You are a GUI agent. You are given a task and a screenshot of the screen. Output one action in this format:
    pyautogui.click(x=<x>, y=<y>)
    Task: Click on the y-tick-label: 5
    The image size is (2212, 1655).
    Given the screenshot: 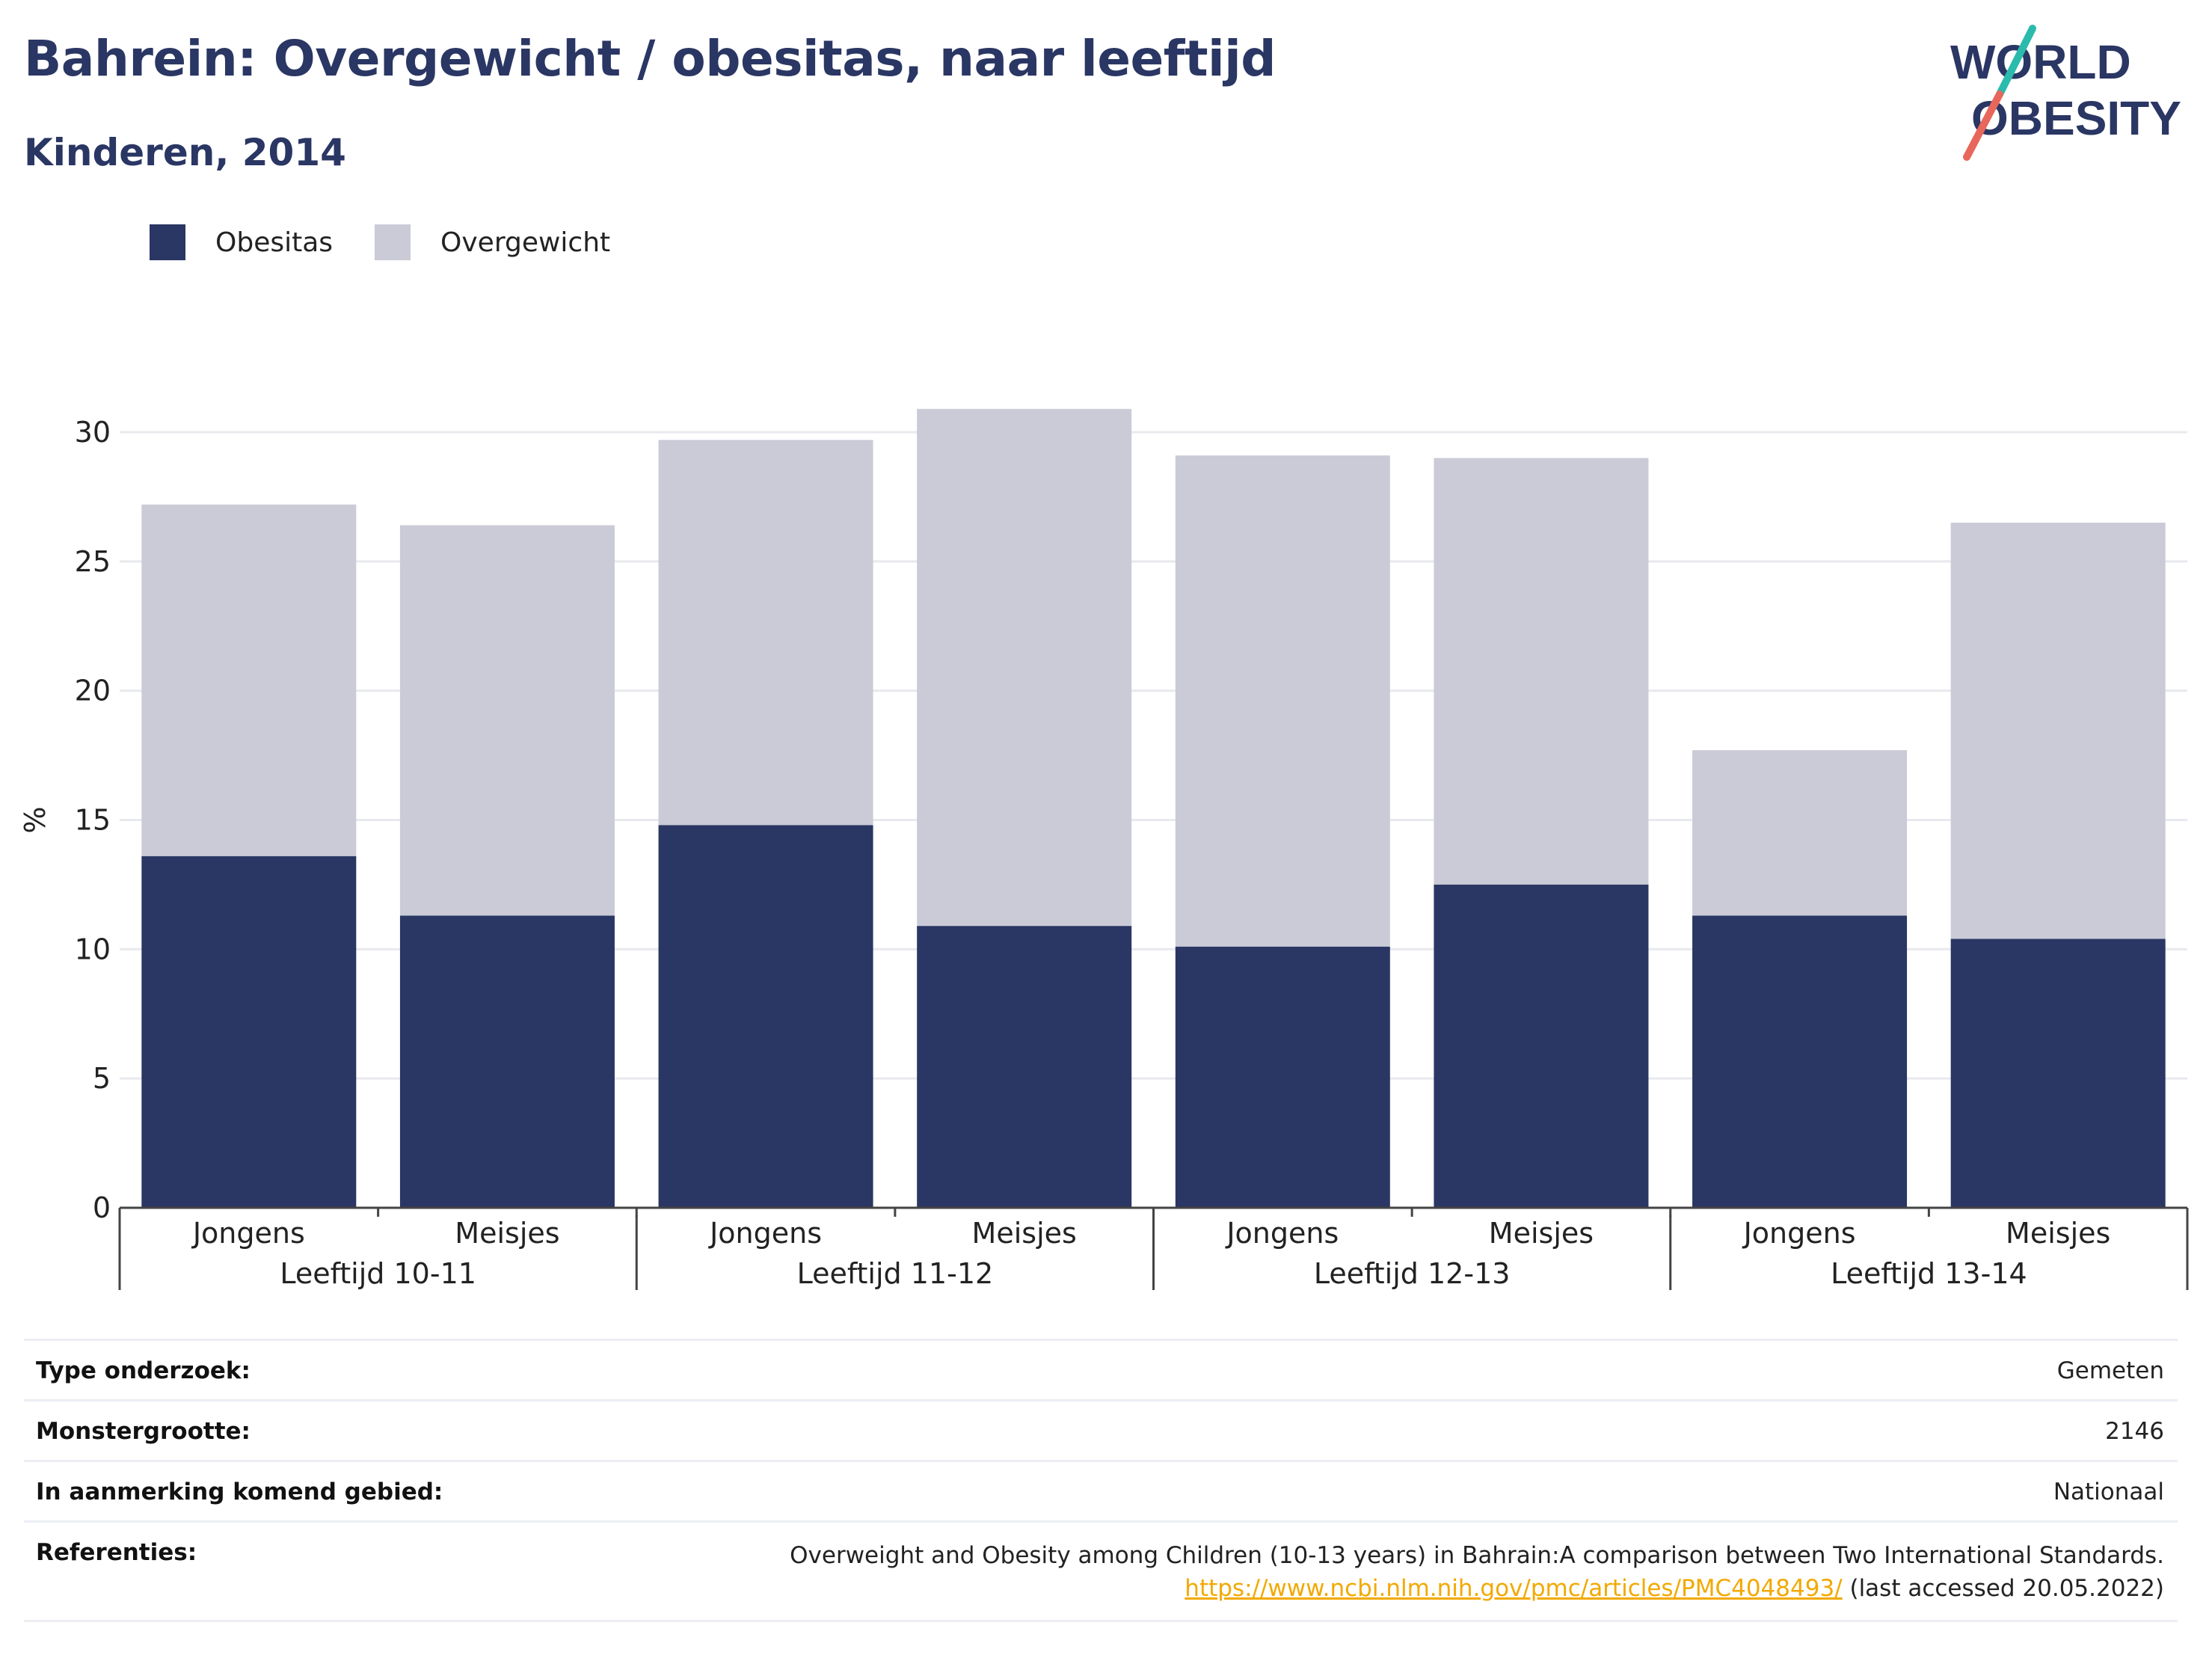 What is the action you would take?
    pyautogui.click(x=102, y=1078)
    